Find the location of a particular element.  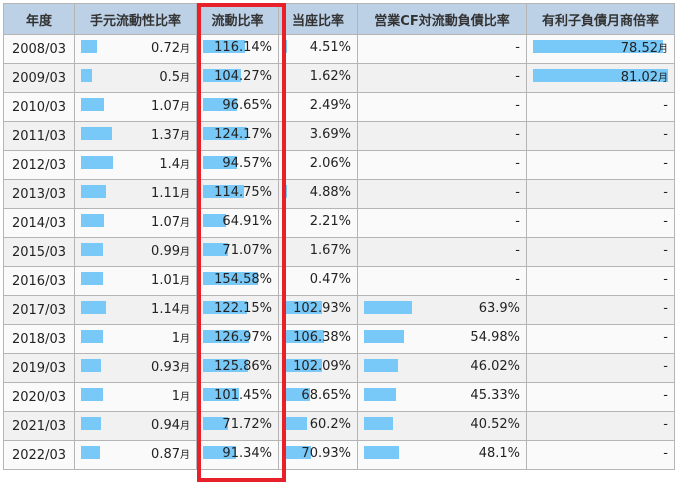

liquidity-value: 0.99月 is located at coordinates (170, 251).